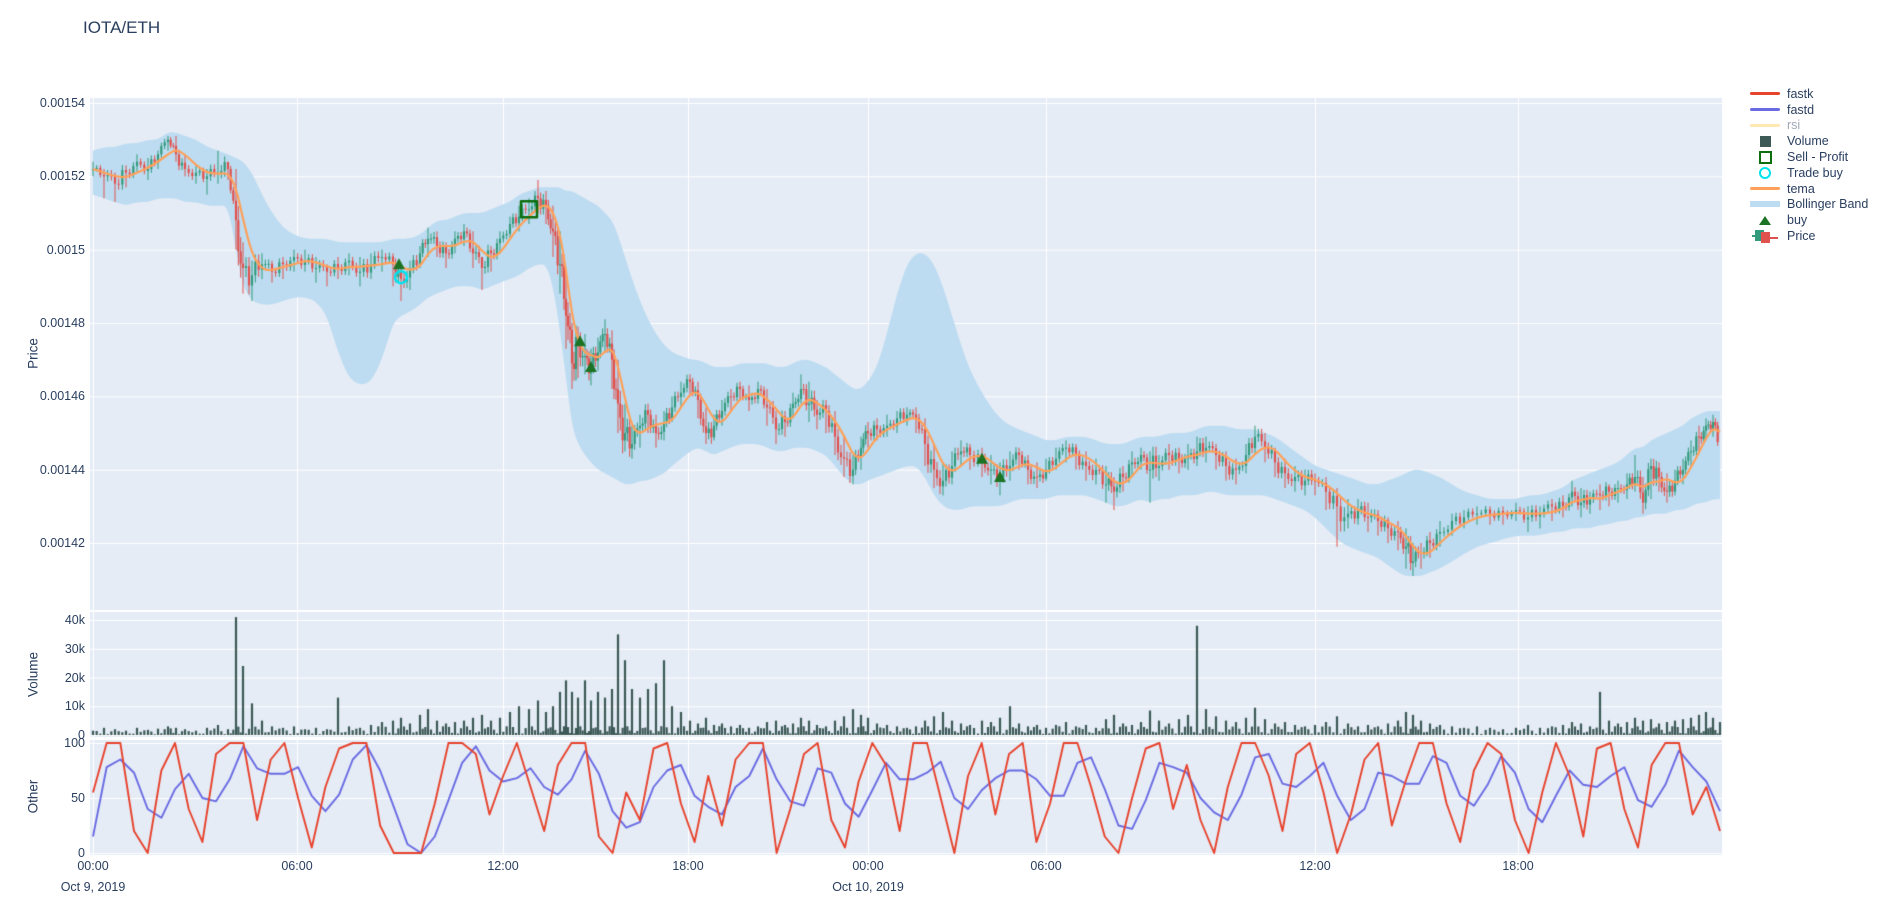  I want to click on tick-label: 0.00144, so click(62, 469).